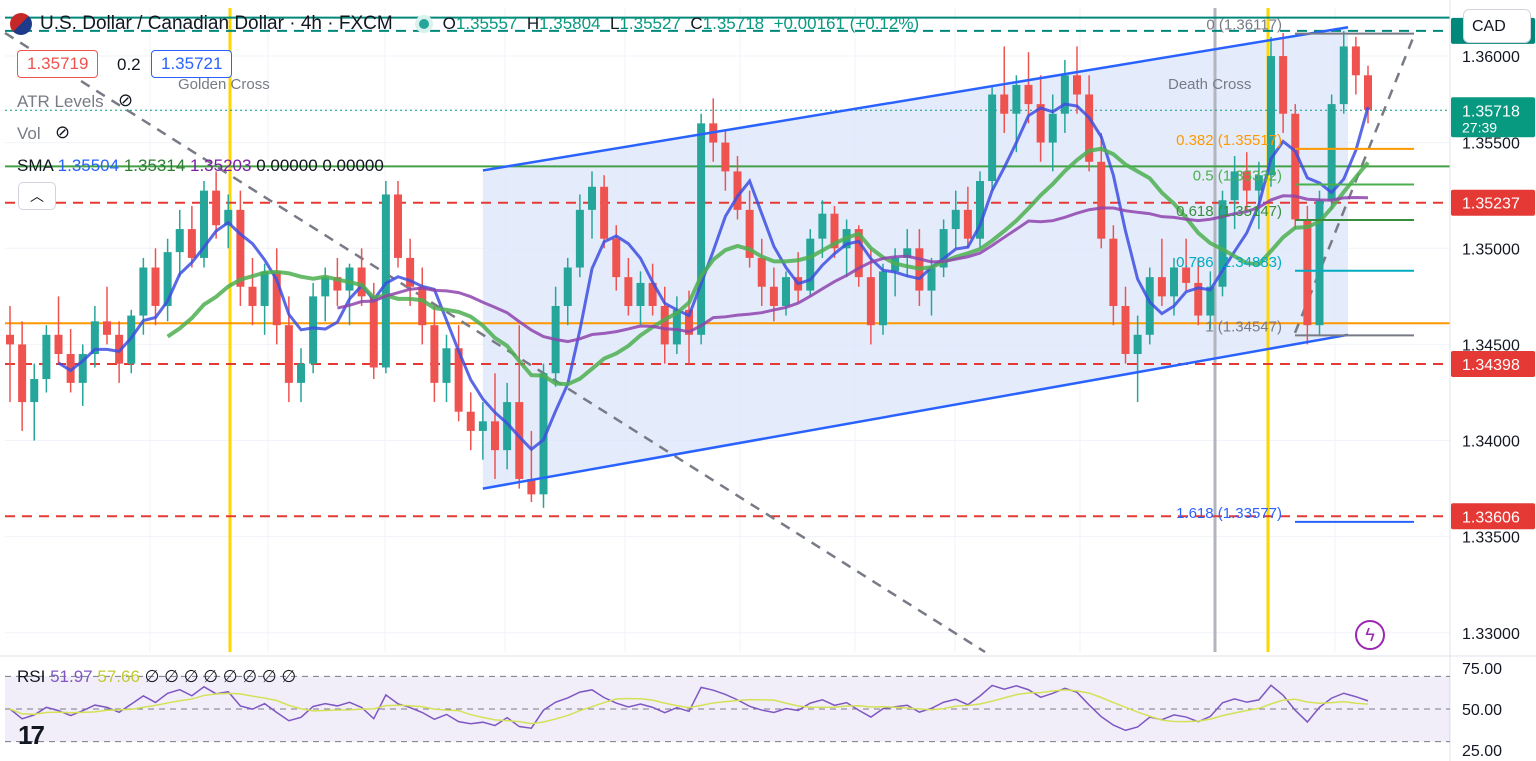 This screenshot has height=761, width=1536. What do you see at coordinates (1491, 249) in the screenshot?
I see `y-tick-label: 1.35000` at bounding box center [1491, 249].